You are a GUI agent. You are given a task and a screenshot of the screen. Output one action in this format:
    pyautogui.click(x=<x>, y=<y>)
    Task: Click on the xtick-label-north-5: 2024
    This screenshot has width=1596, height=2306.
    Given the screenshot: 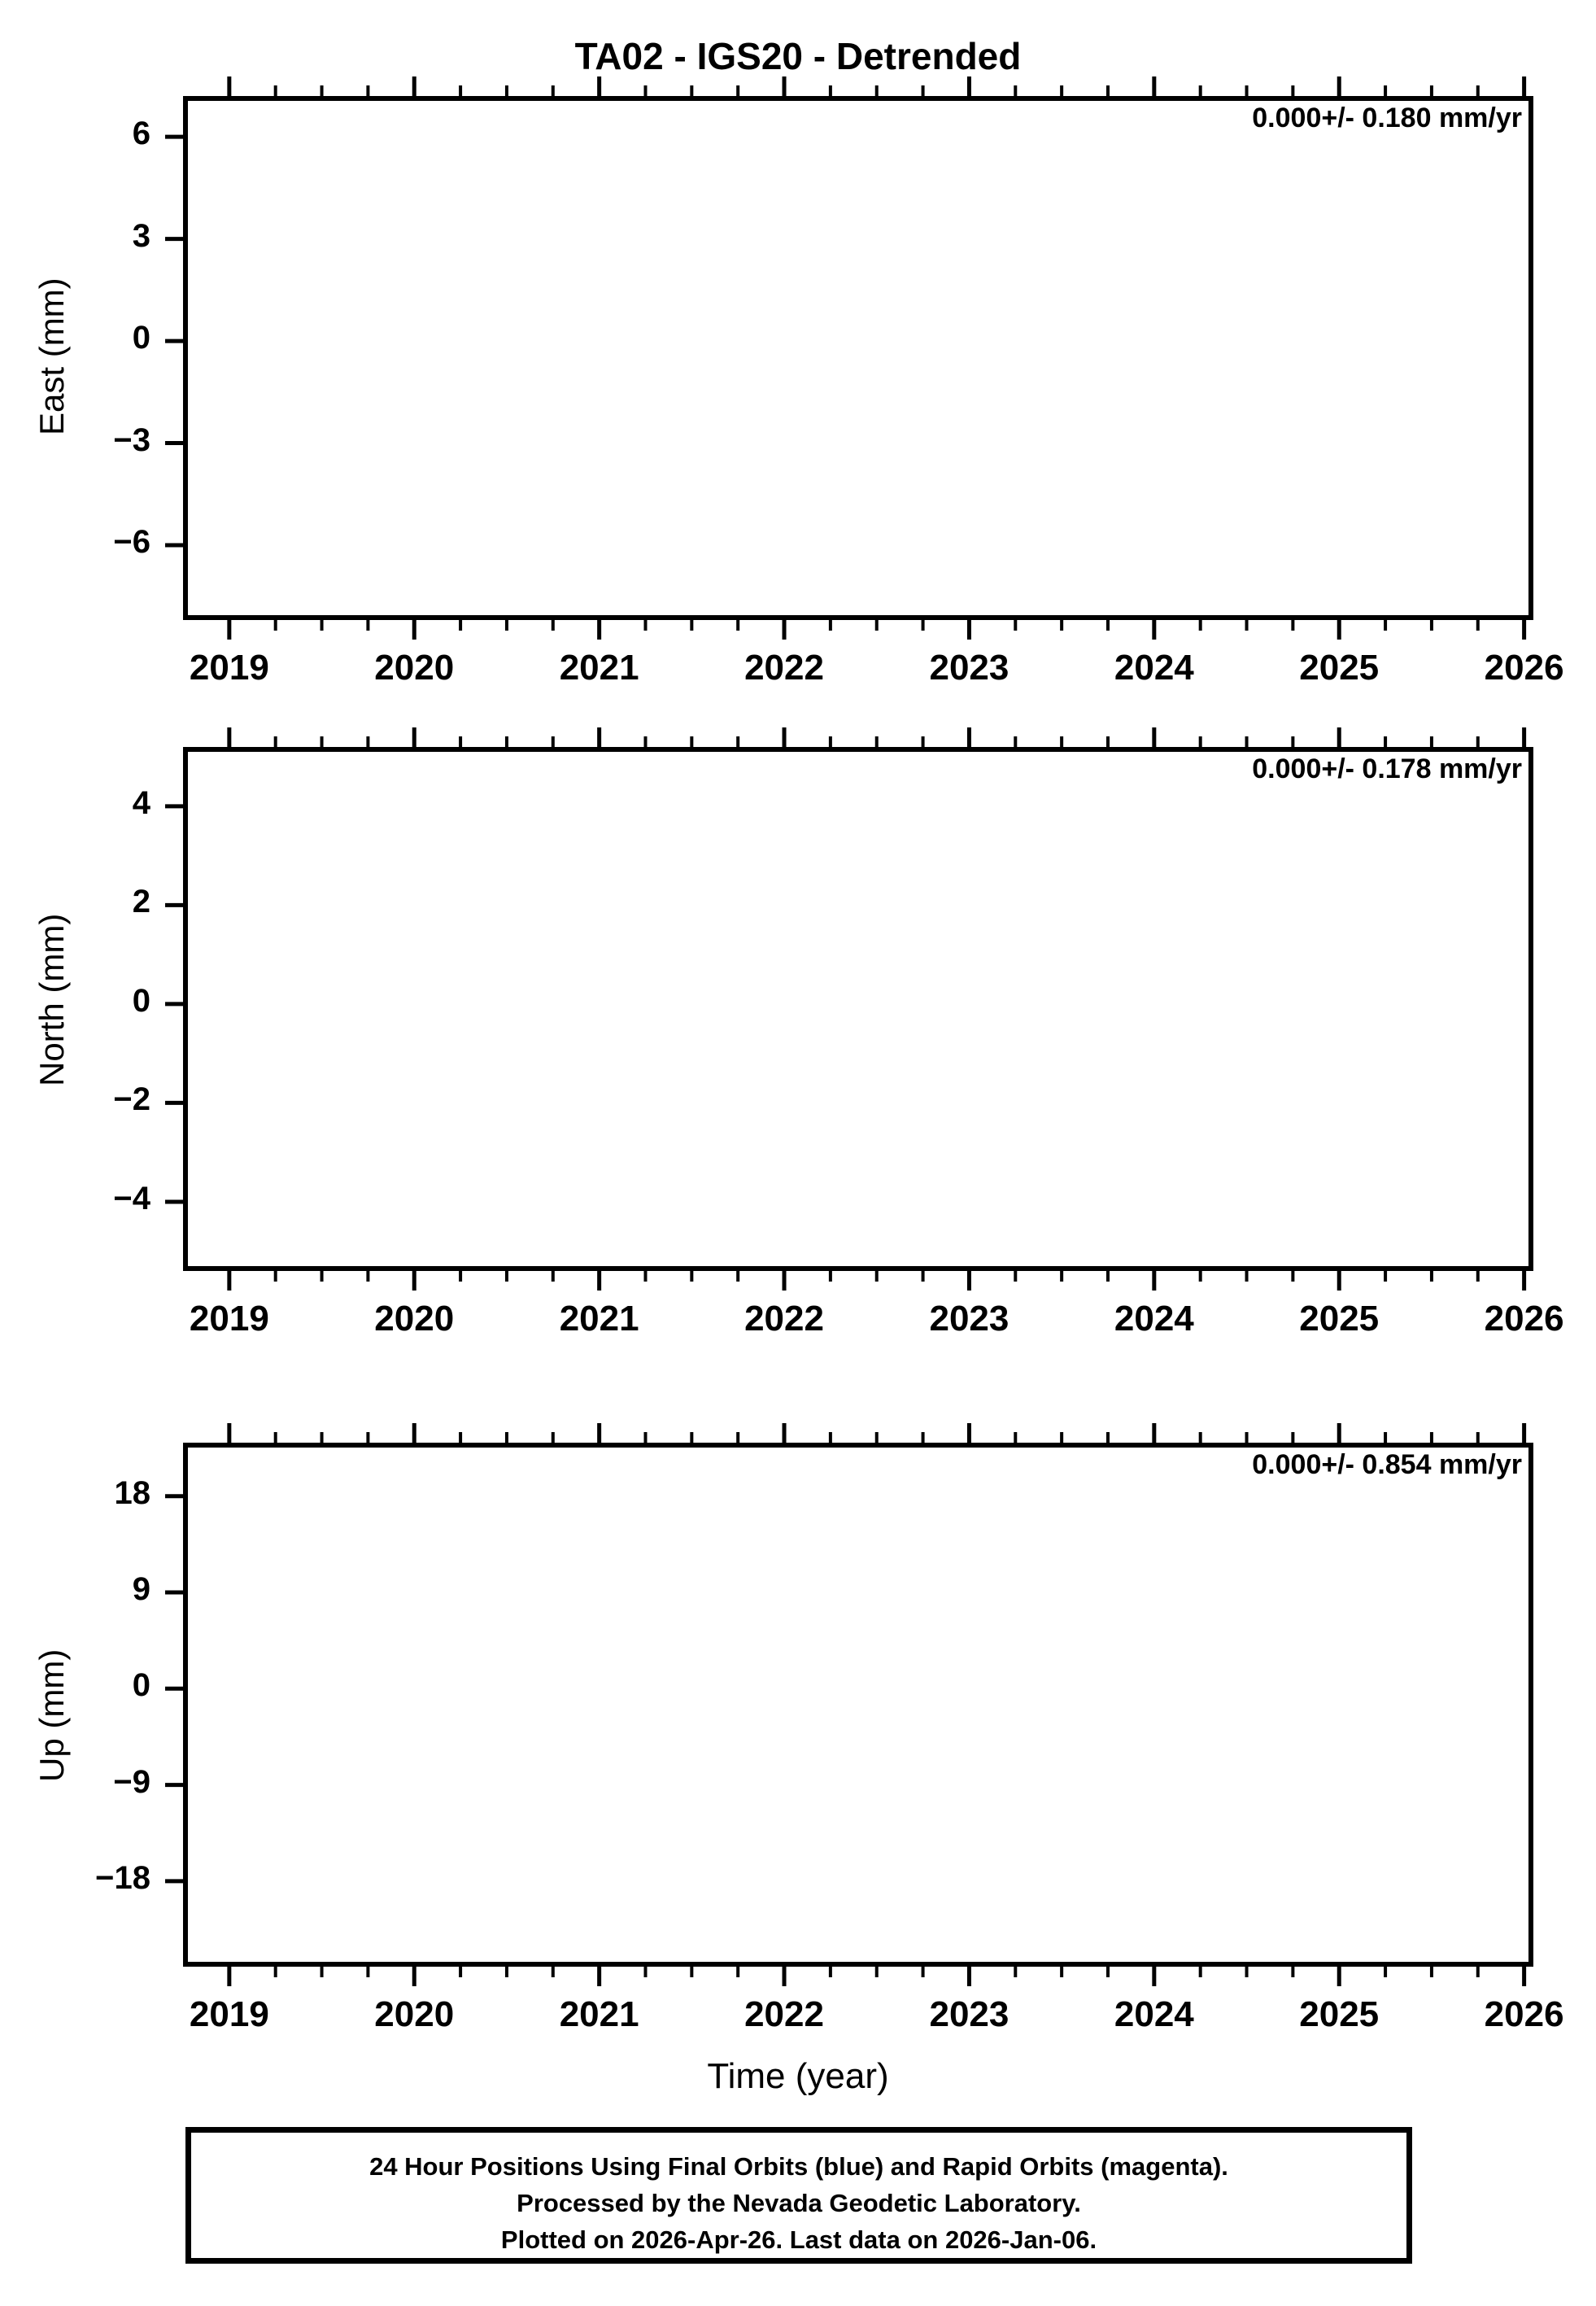 What is the action you would take?
    pyautogui.click(x=1154, y=1319)
    